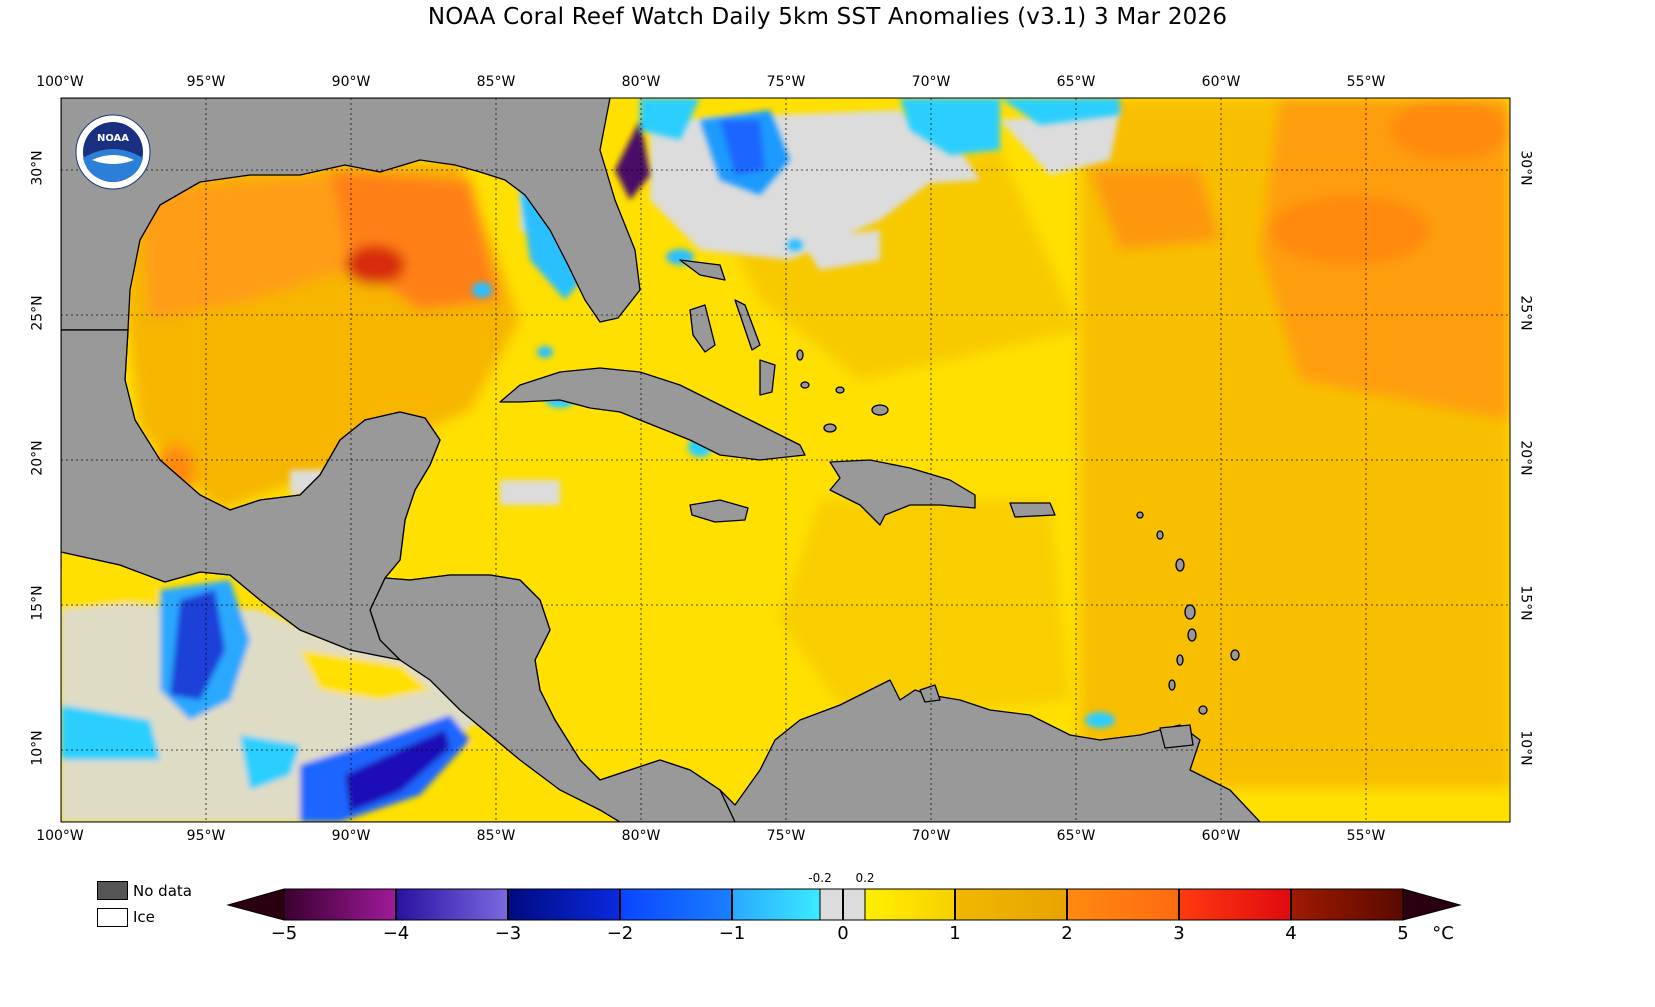 The image size is (1655, 1007). Describe the element at coordinates (786, 836) in the screenshot. I see `lon-label-bottom: 75°W` at that location.